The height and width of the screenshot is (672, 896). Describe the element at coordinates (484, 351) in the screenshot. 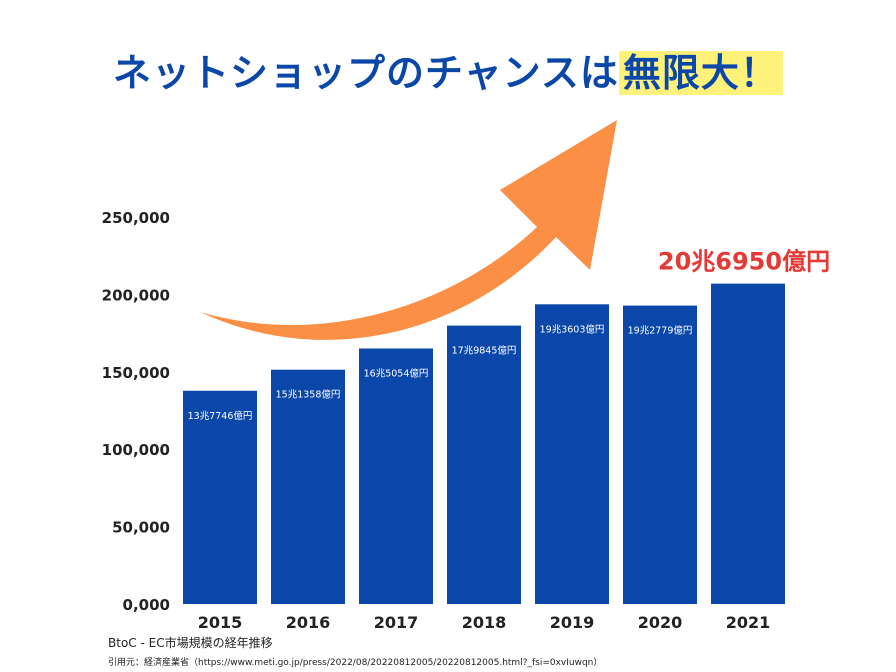

I see `data-label: 17兆9845億円` at that location.